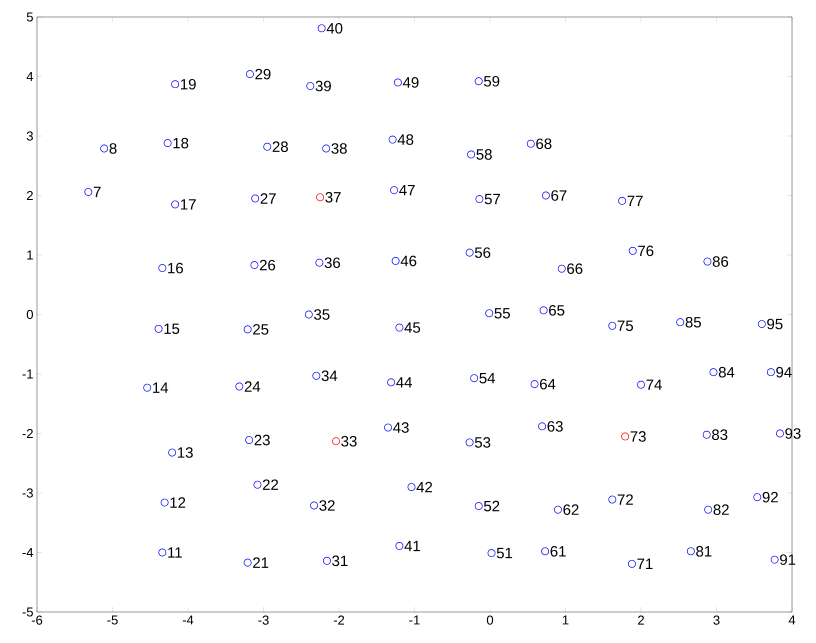  Describe the element at coordinates (333, 197) in the screenshot. I see `annotation: 37` at that location.